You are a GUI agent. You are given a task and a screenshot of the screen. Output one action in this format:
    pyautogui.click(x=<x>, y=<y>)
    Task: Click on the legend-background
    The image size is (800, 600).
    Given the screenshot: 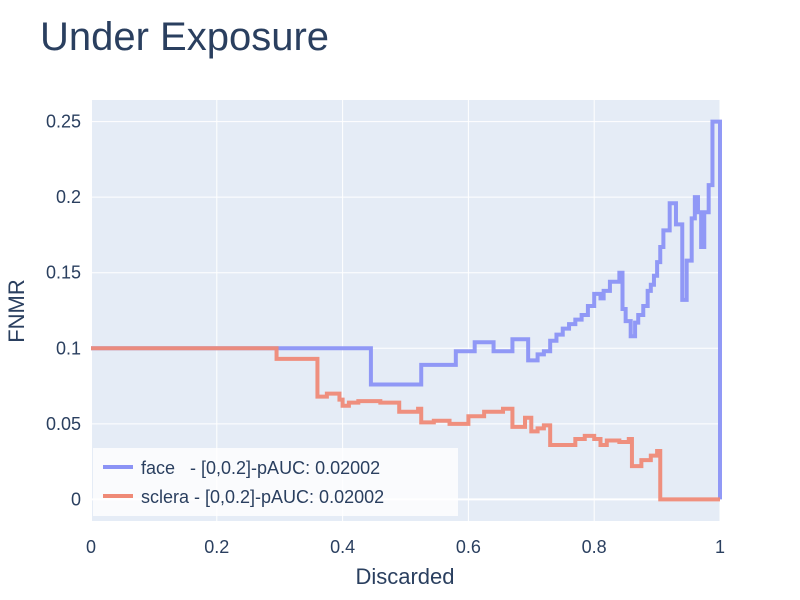 What is the action you would take?
    pyautogui.click(x=275, y=482)
    